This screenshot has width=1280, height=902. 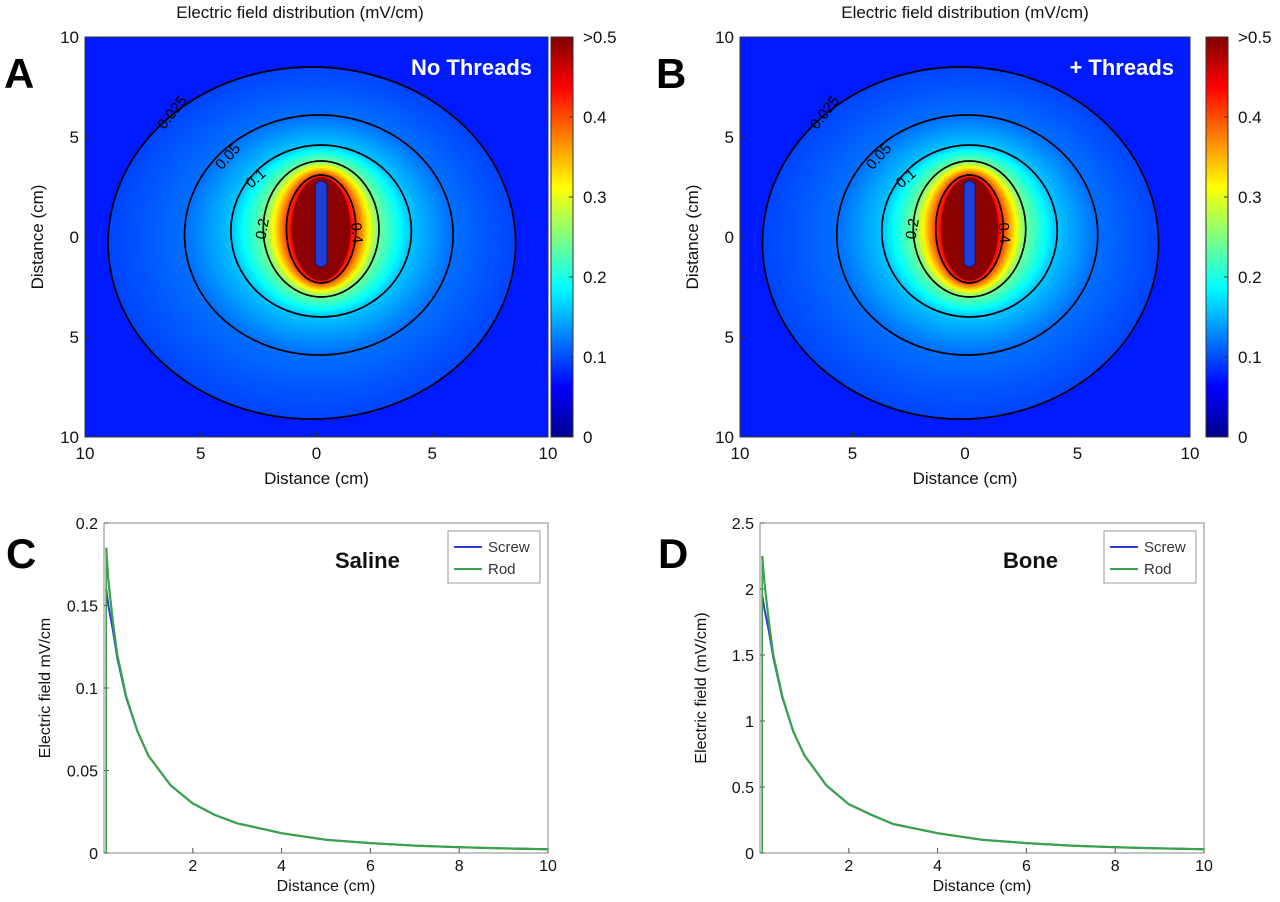 I want to click on y-tick-label: 2.5, so click(x=743, y=524).